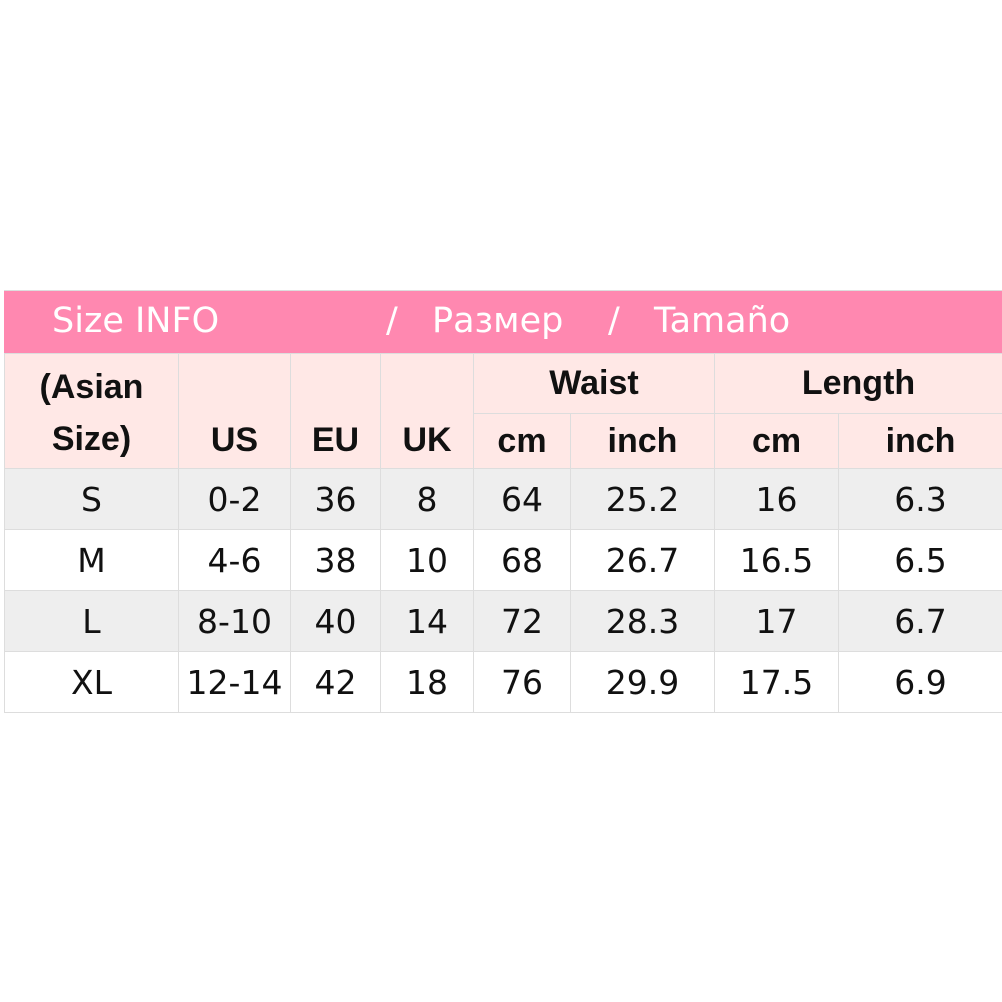 The height and width of the screenshot is (1002, 1002). Describe the element at coordinates (234, 682) in the screenshot. I see `cell-us: 12-14` at that location.